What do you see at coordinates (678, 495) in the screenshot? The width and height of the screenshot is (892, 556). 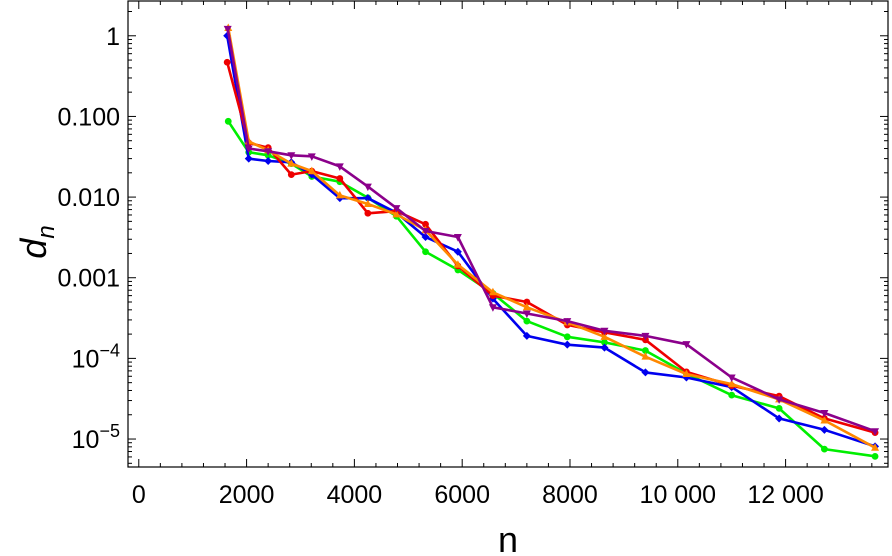 I see `x-tick-label: 10 000` at bounding box center [678, 495].